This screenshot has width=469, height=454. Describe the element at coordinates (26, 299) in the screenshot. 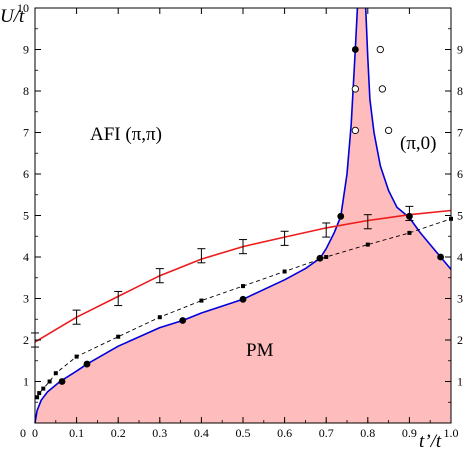

I see `y-tick-label-left: 3` at that location.